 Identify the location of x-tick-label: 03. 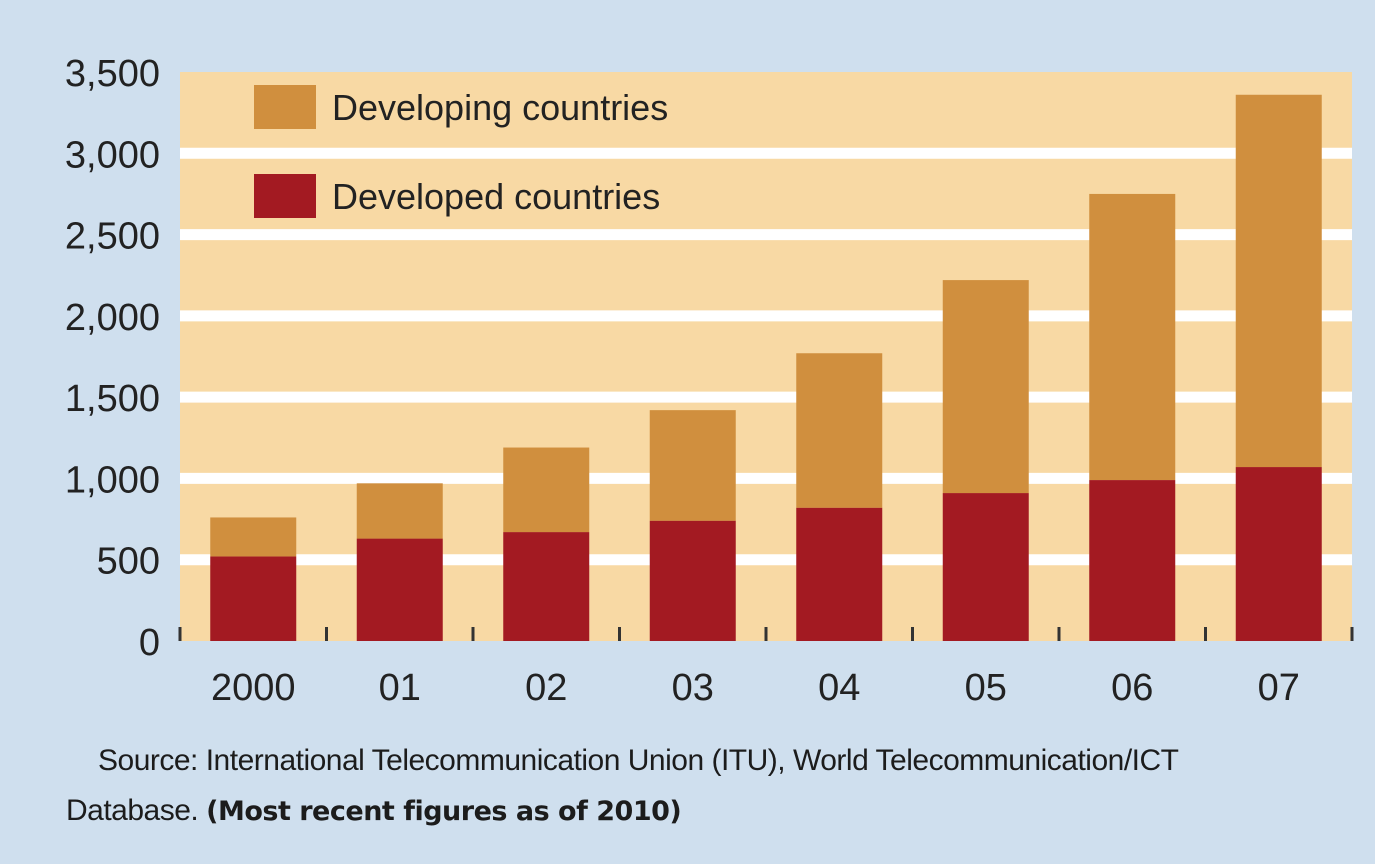
(693, 688).